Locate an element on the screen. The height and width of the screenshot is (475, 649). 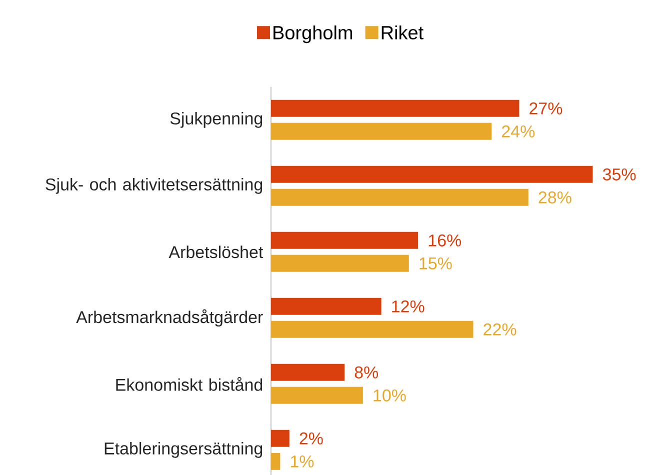
data-label: 8% is located at coordinates (366, 372).